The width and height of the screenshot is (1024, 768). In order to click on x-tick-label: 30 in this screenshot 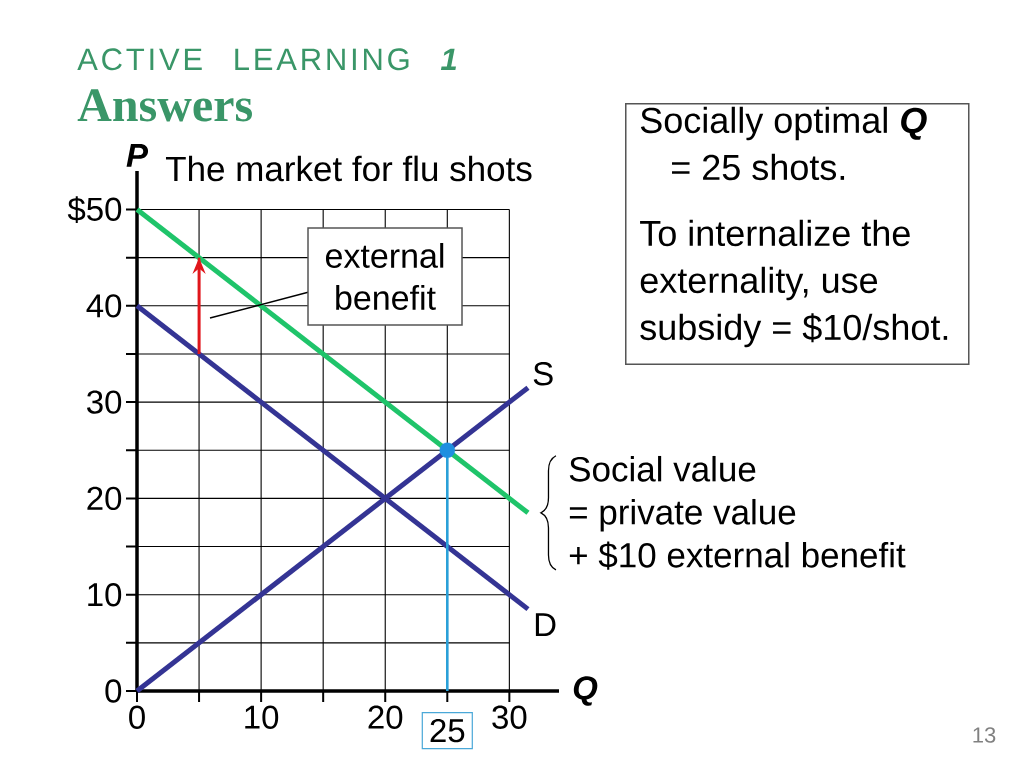, I will do `click(509, 717)`.